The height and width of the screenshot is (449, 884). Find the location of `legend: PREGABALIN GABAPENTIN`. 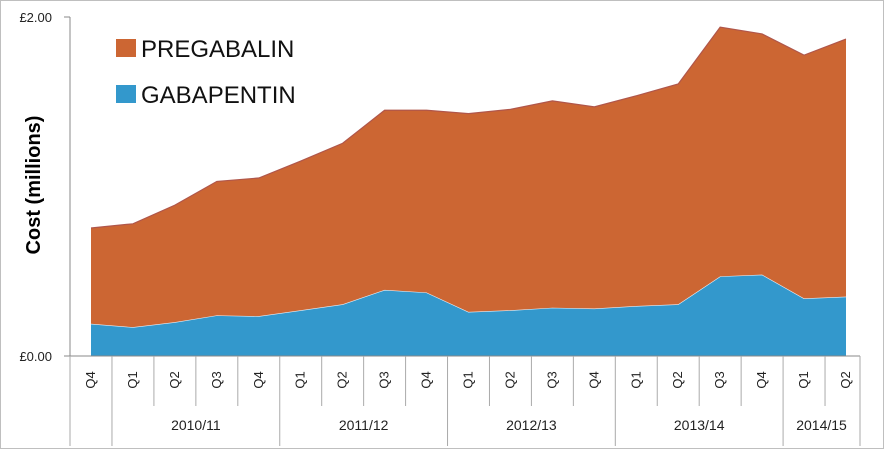

legend: PREGABALIN GABAPENTIN is located at coordinates (206, 72).